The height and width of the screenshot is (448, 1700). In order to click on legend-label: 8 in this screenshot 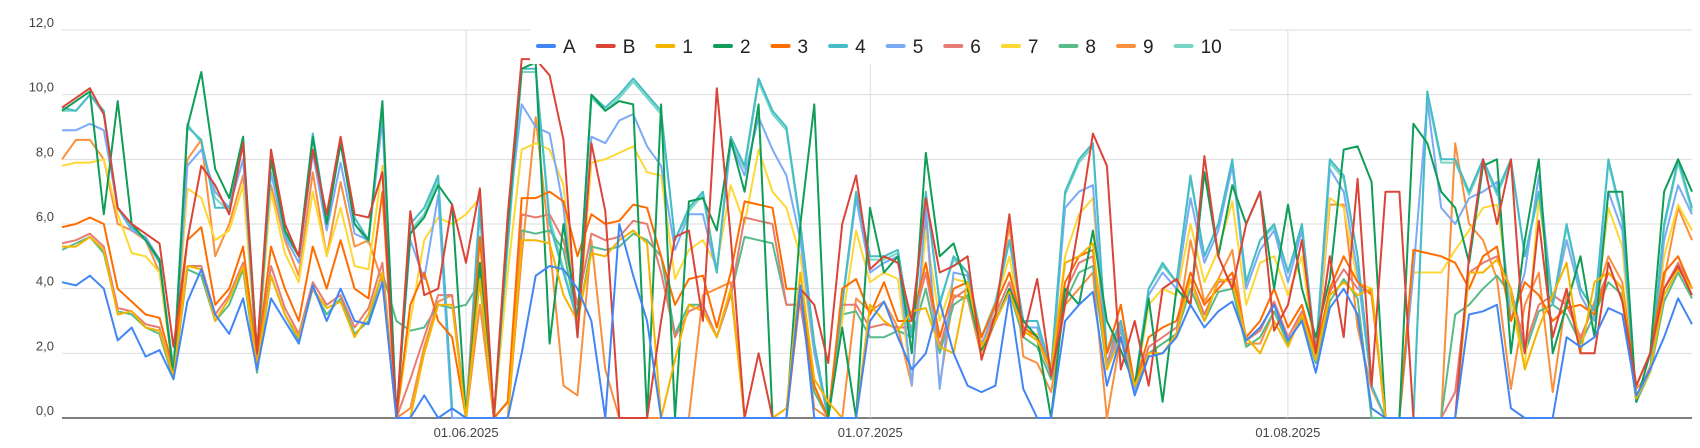, I will do `click(1090, 47)`.